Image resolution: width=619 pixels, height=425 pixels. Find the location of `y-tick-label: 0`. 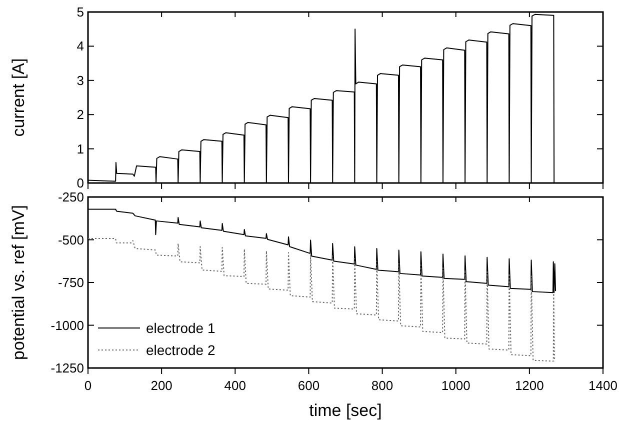

y-tick-label: 0 is located at coordinates (80, 183).